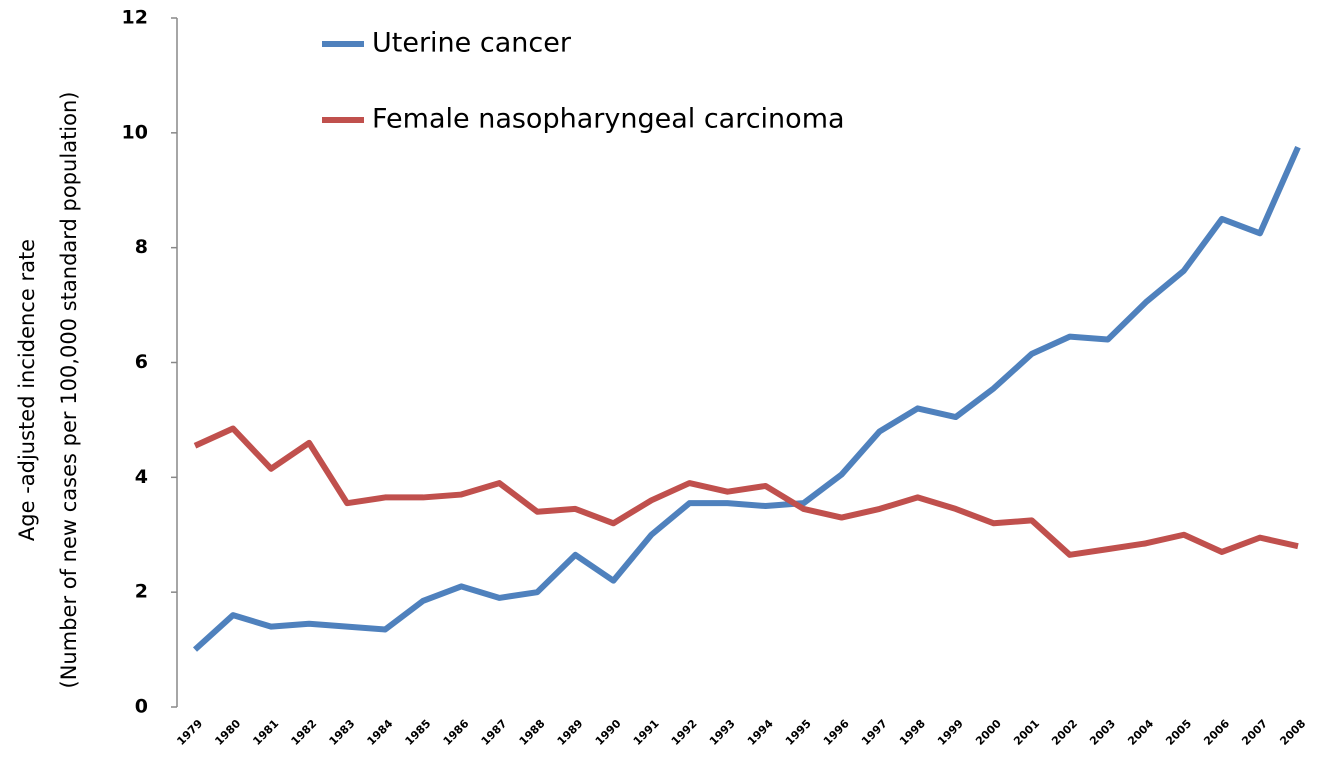  What do you see at coordinates (874, 732) in the screenshot?
I see `x-tick-label: 1997` at bounding box center [874, 732].